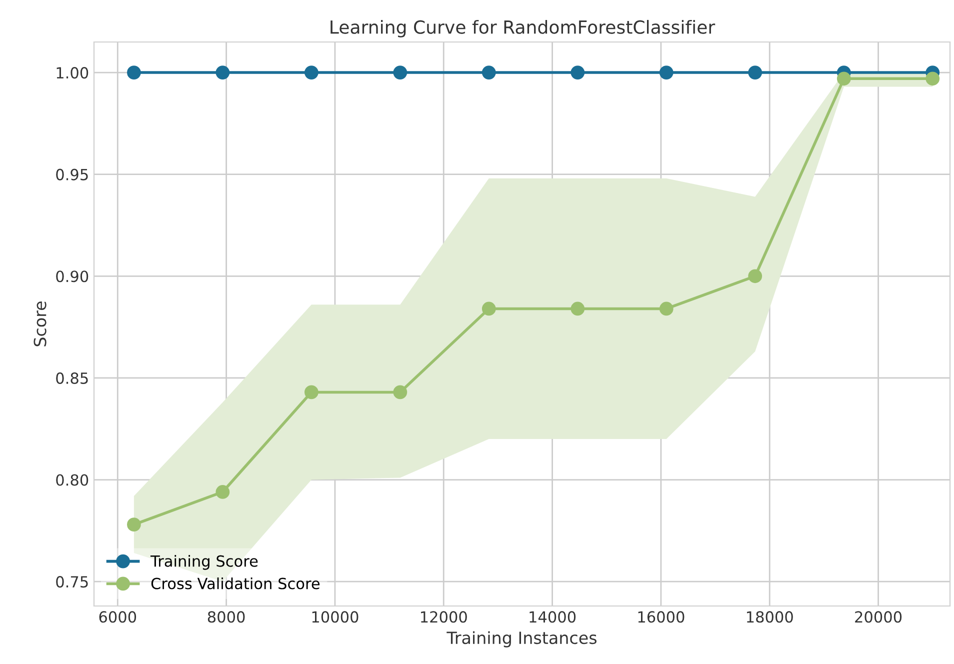 Image resolution: width=954 pixels, height=664 pixels. I want to click on y-tick-label: 0.75, so click(72, 582).